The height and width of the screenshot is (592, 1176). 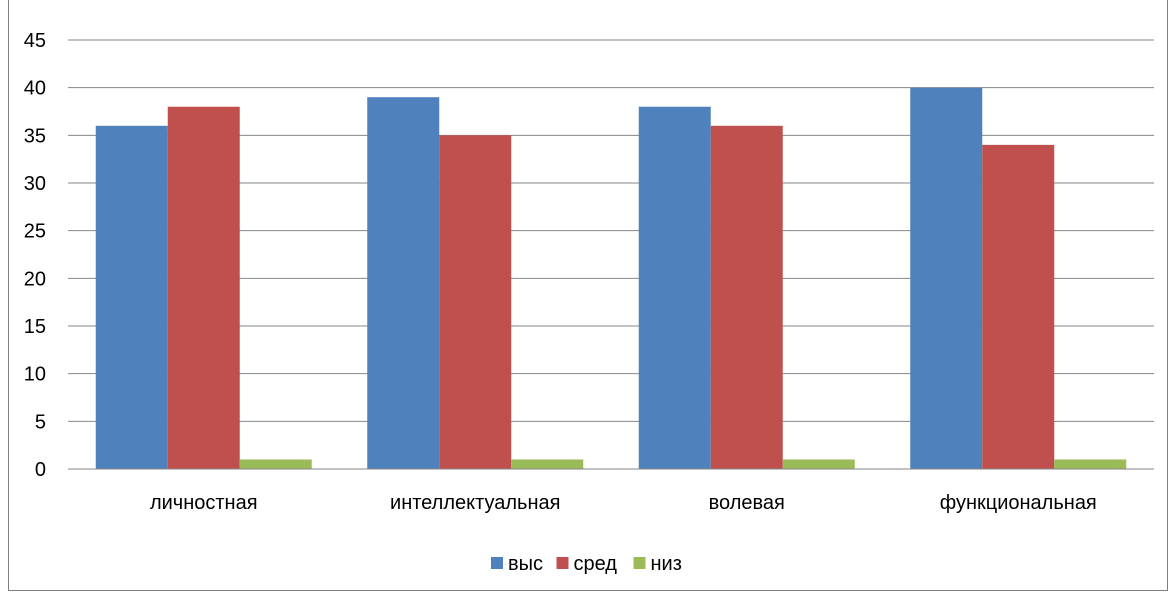 What do you see at coordinates (35, 375) in the screenshot?
I see `y-tick-label: 10` at bounding box center [35, 375].